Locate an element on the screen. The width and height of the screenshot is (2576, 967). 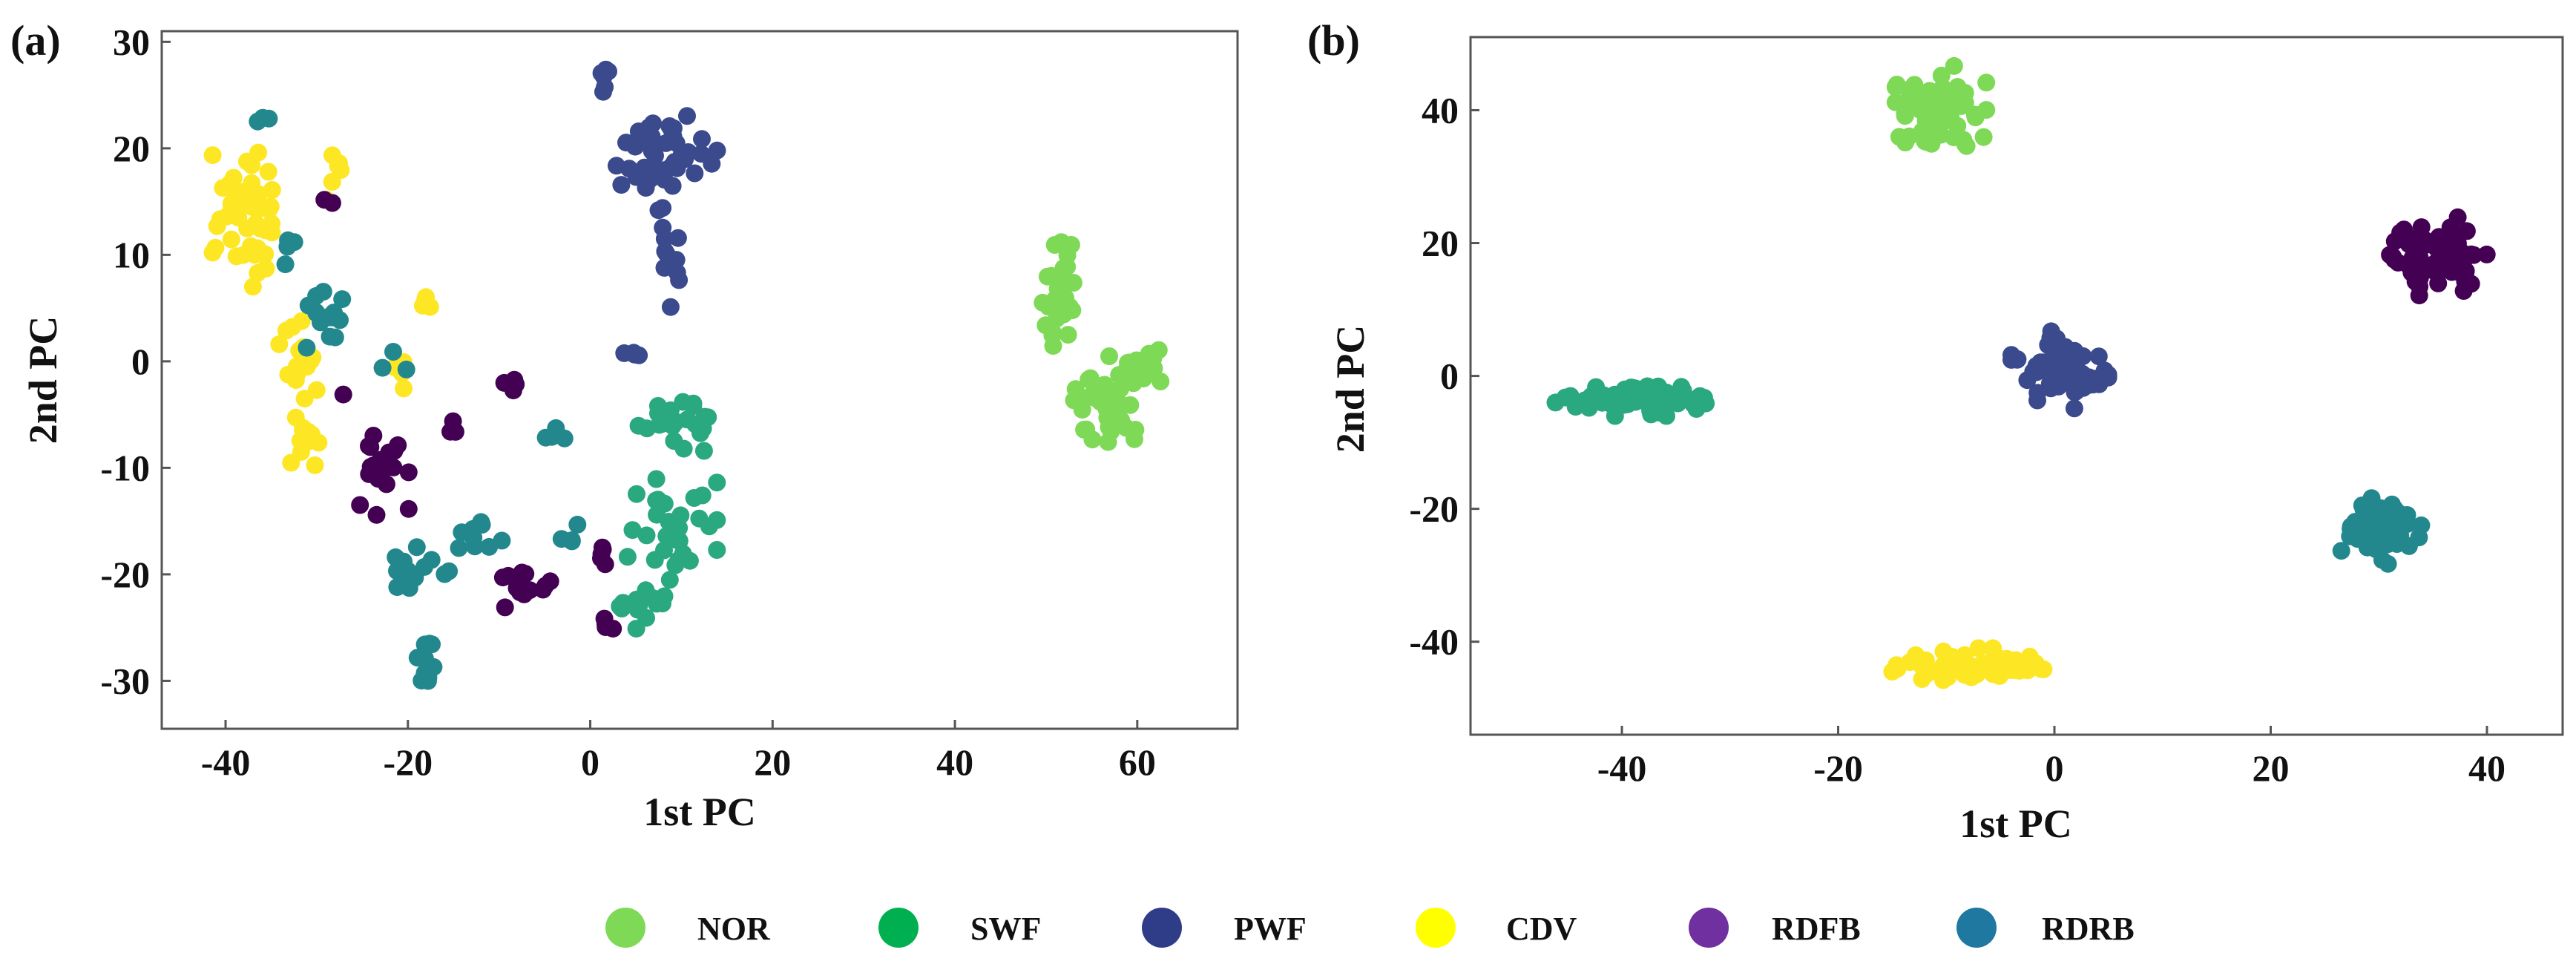
panel-b-y-tick-label: 20 is located at coordinates (1440, 243).